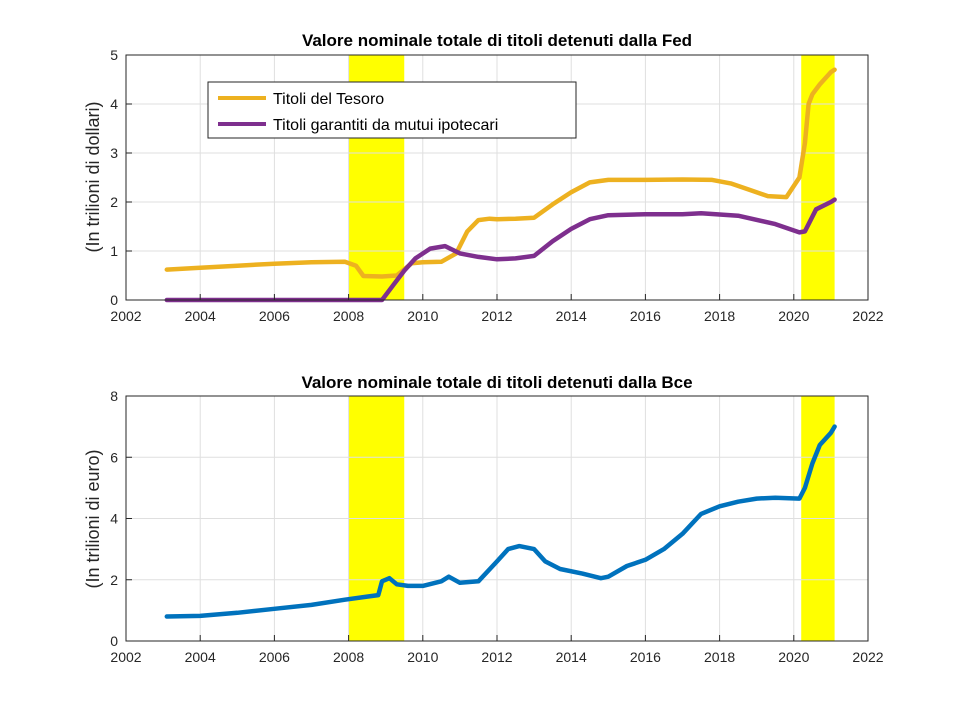 Image resolution: width=960 pixels, height=720 pixels. What do you see at coordinates (114, 396) in the screenshot?
I see `y-tick-label: 8` at bounding box center [114, 396].